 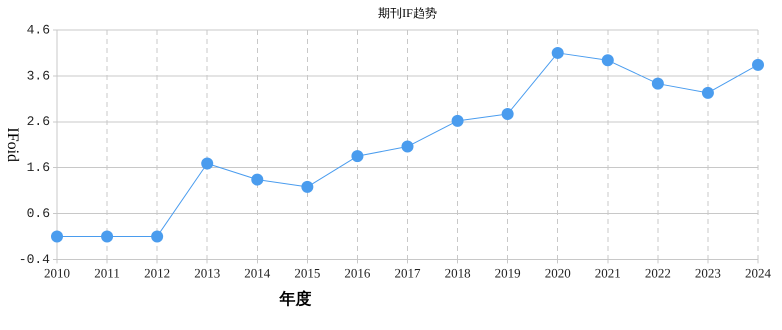 What do you see at coordinates (457, 273) in the screenshot?
I see `x-tick-label: 2018` at bounding box center [457, 273].